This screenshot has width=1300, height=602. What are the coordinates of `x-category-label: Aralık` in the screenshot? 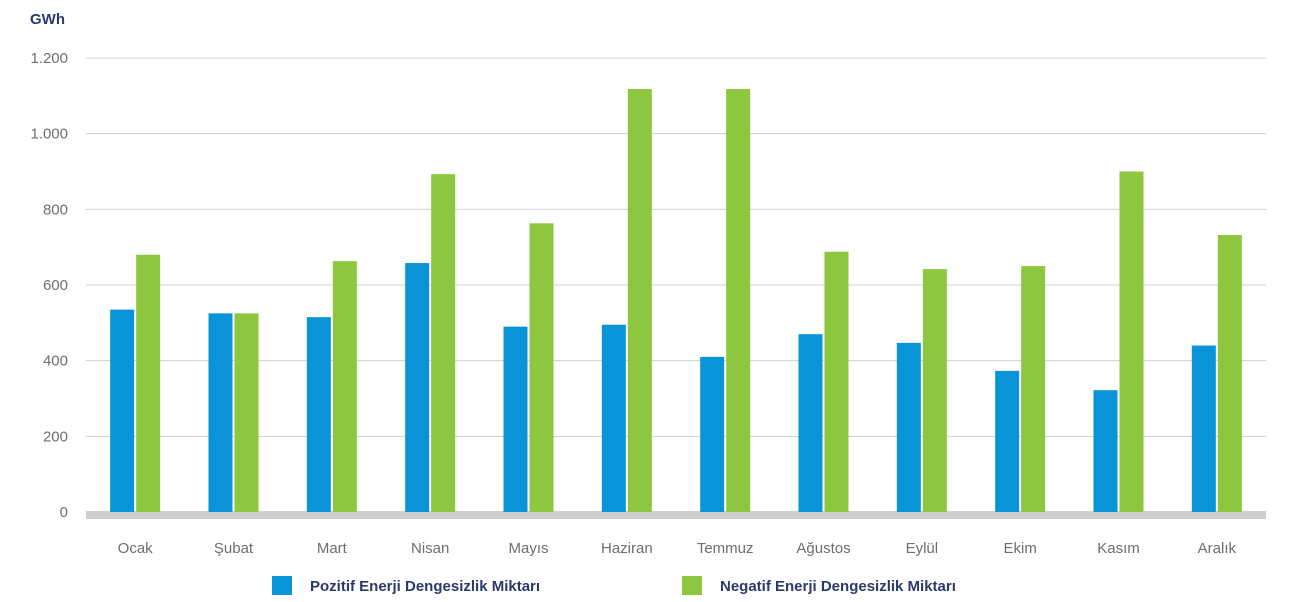 It's located at (1217, 548).